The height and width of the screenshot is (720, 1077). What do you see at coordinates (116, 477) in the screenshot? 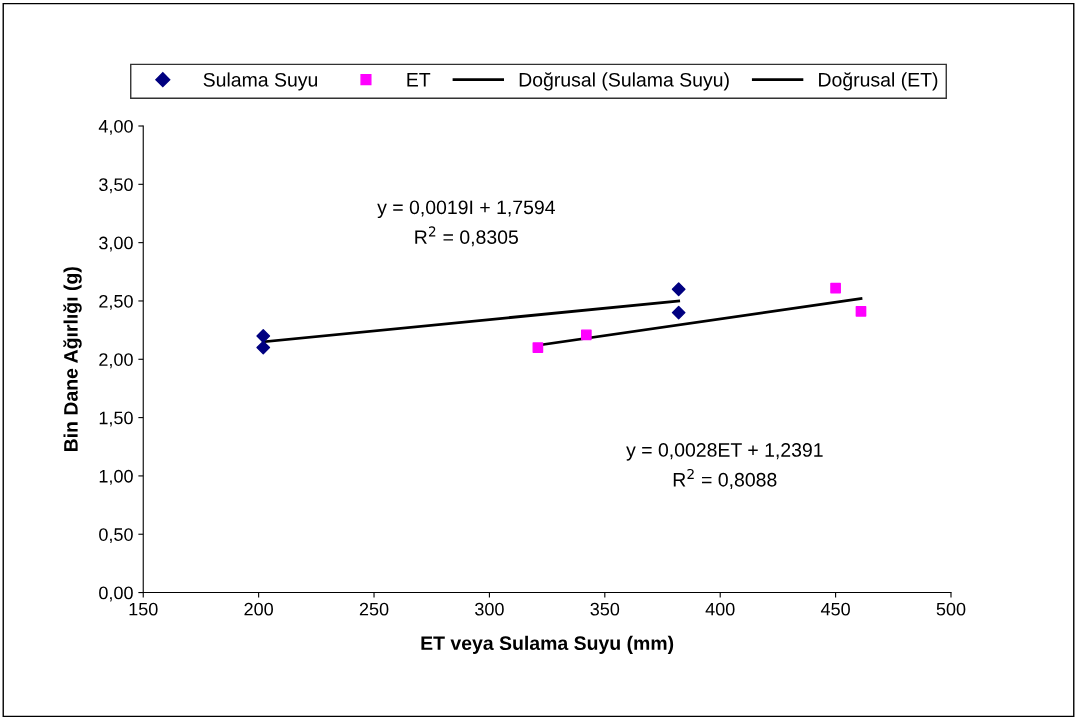
I see `y-tick-label: 1,00` at bounding box center [116, 477].